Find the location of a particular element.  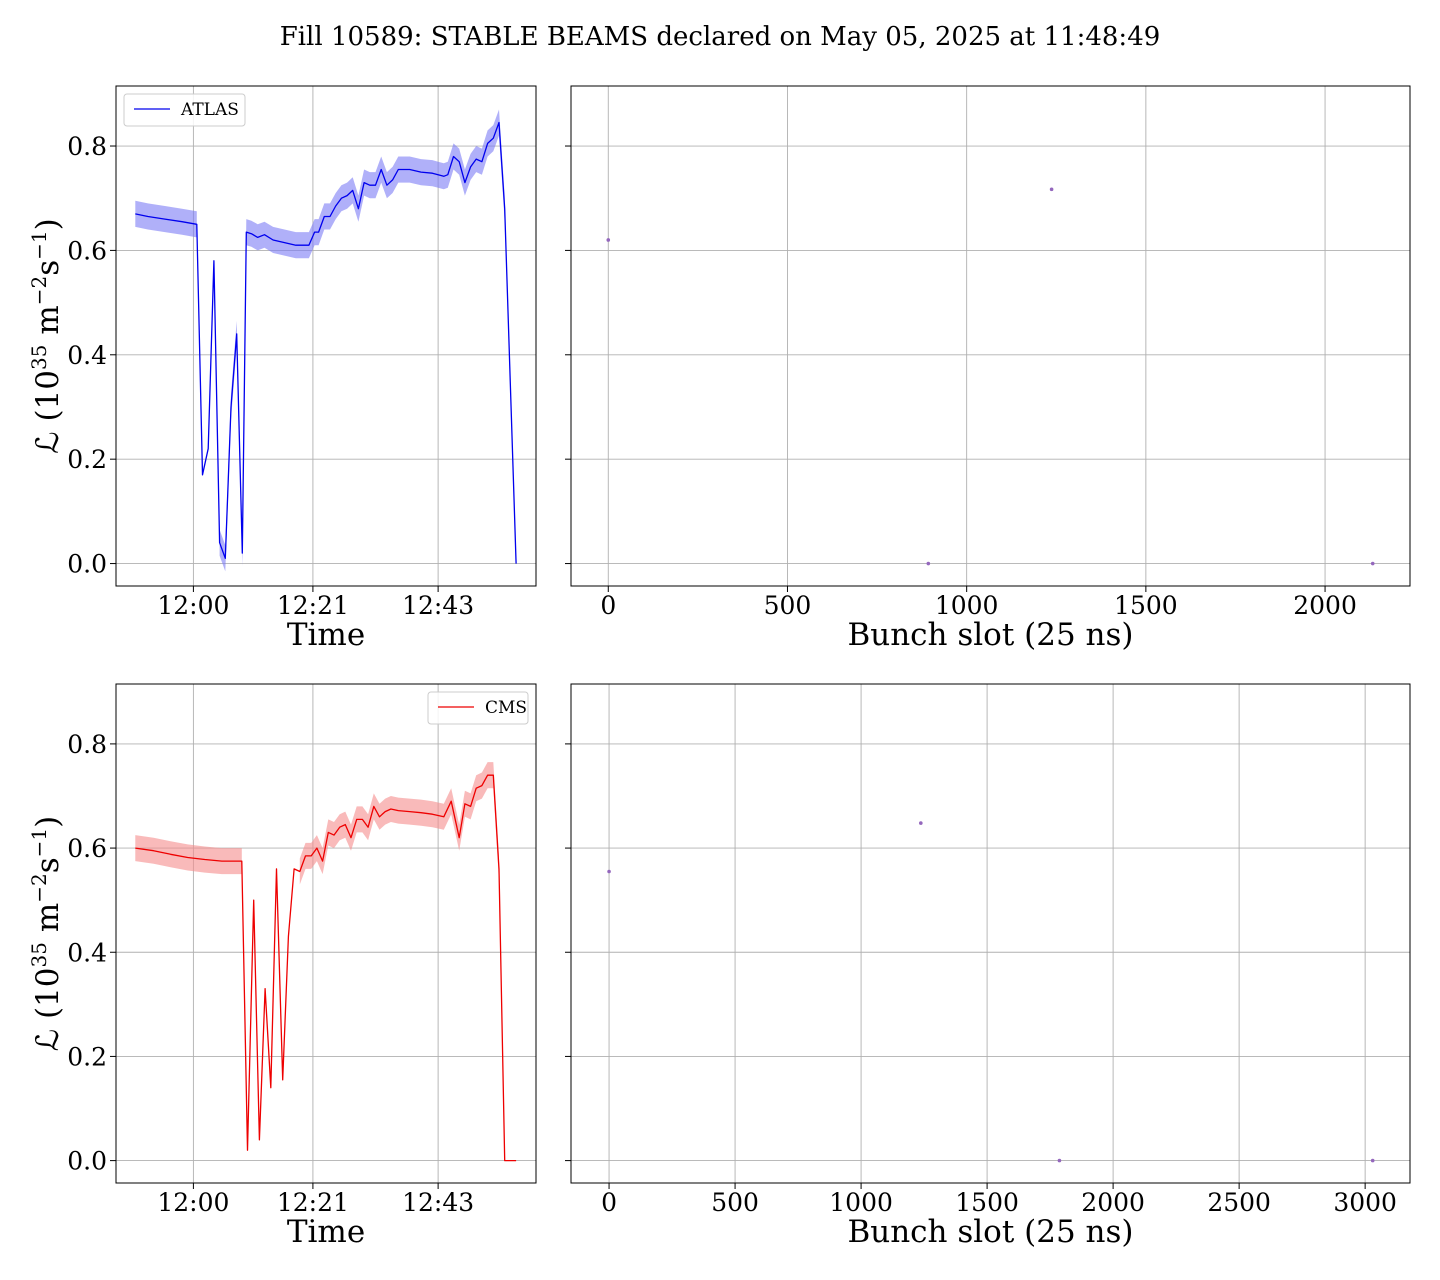

legend-label: CMS is located at coordinates (506, 708).